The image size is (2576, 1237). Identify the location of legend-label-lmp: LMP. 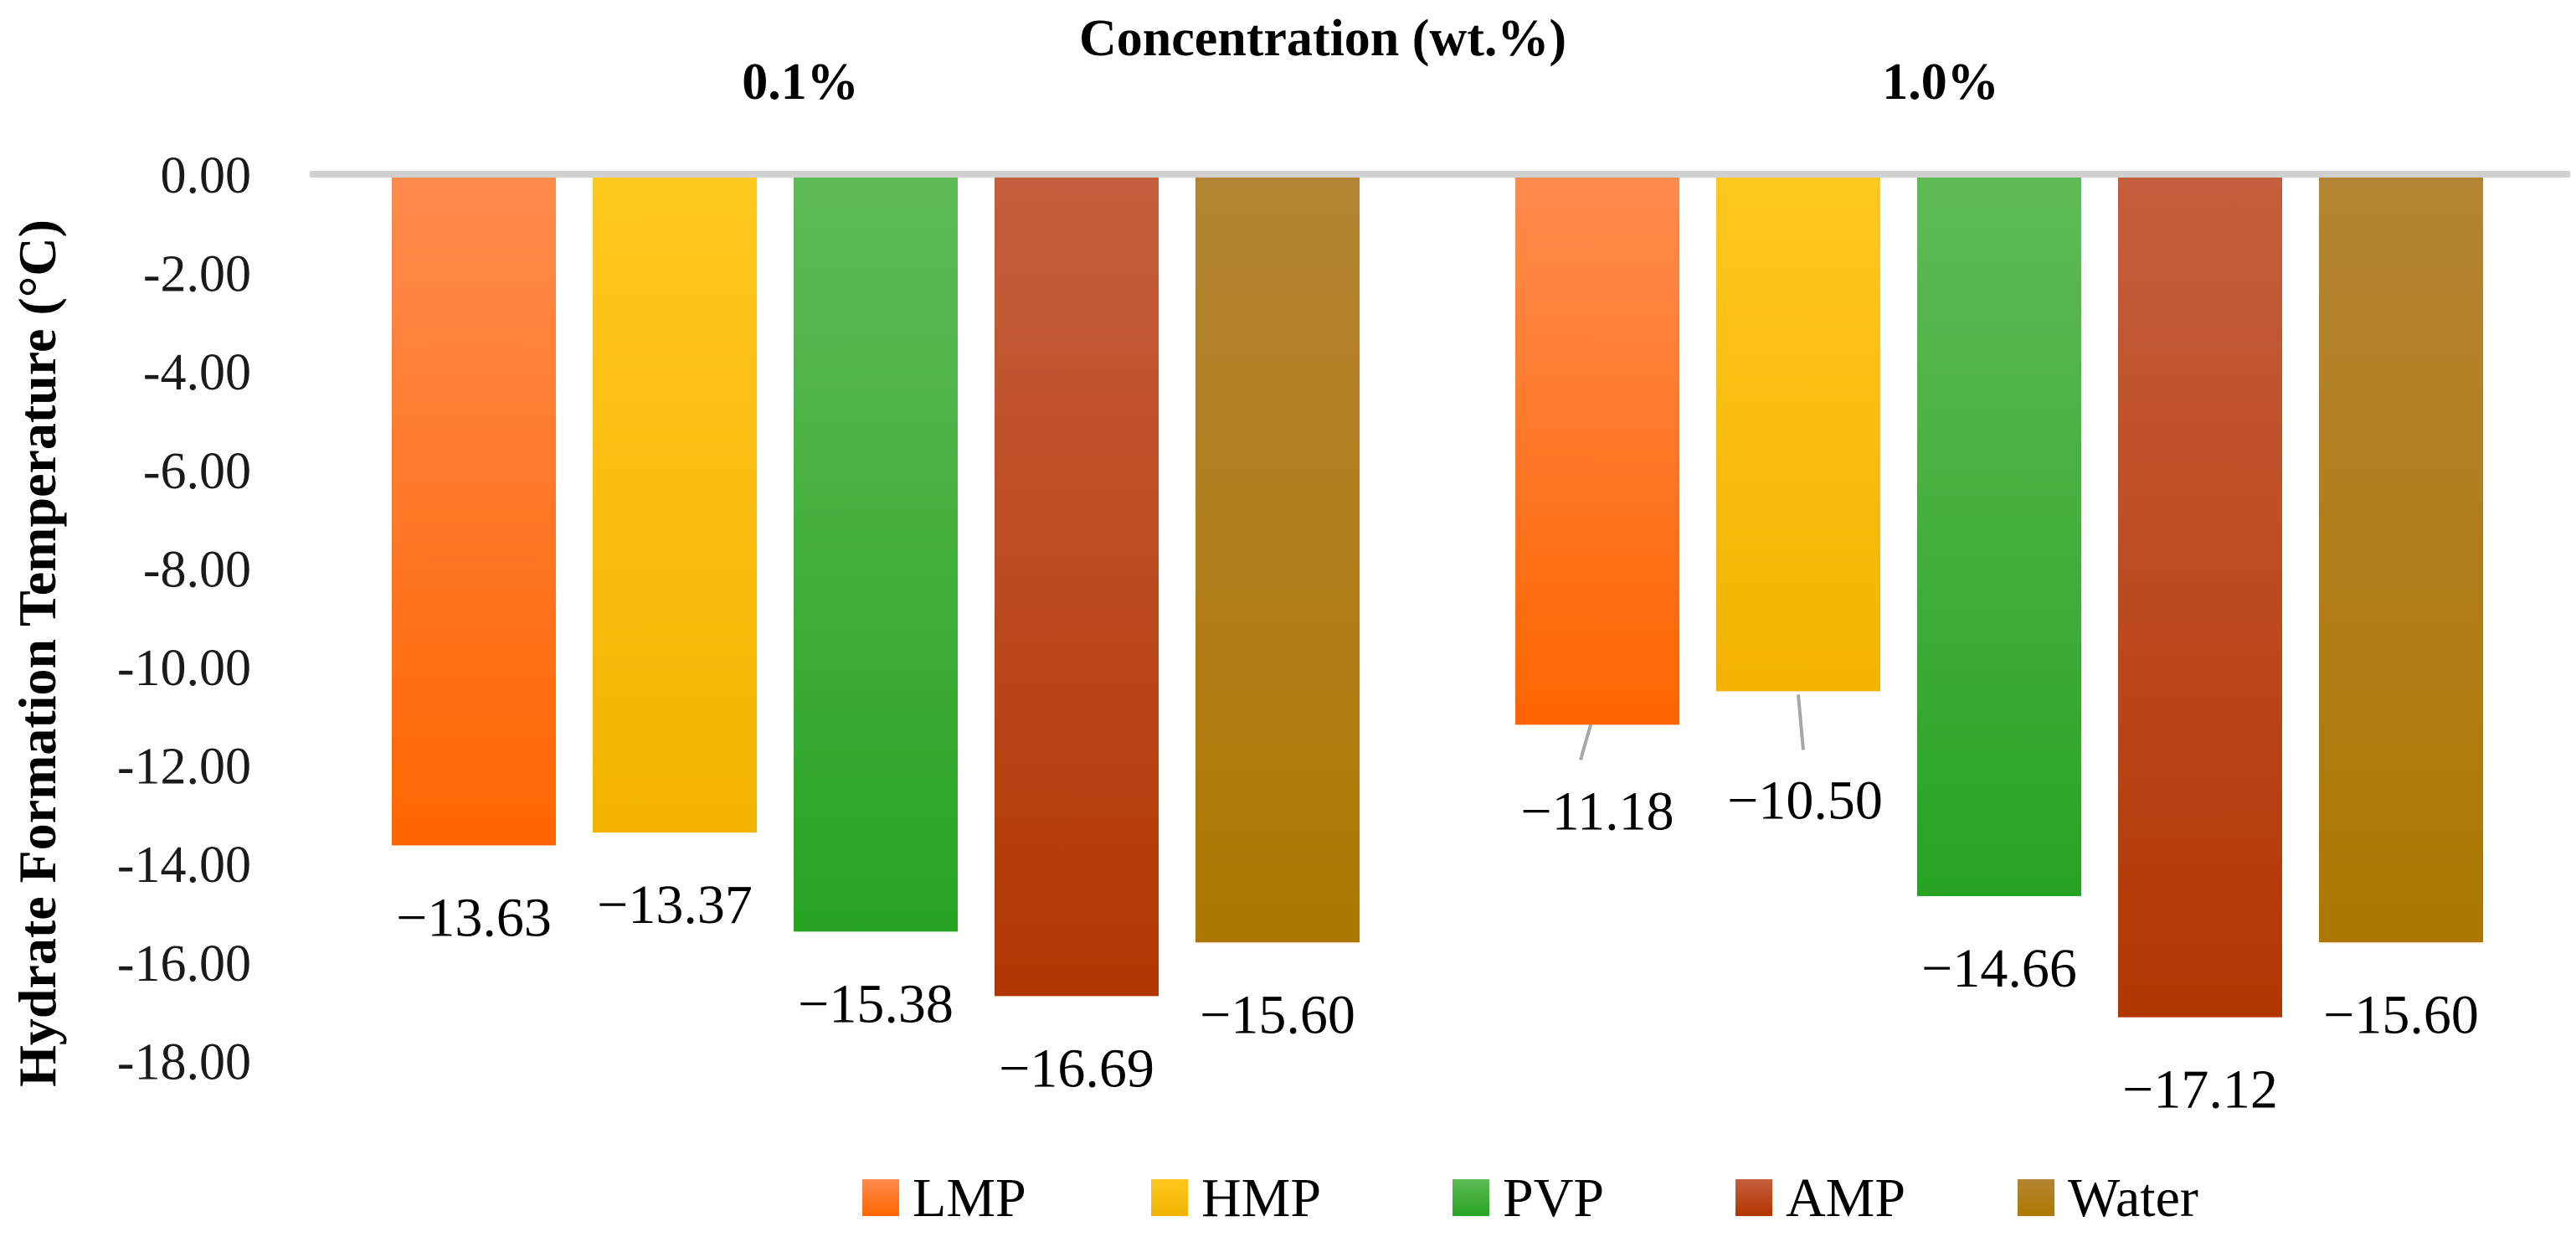
(970, 1198).